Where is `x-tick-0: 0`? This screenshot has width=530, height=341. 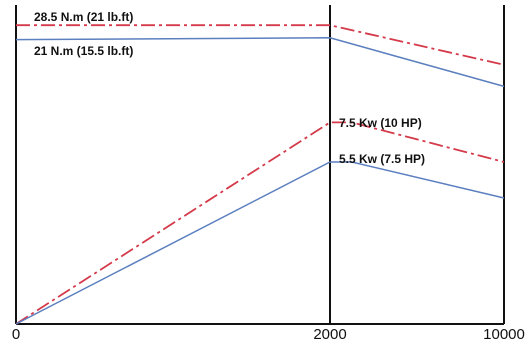
x-tick-0: 0 is located at coordinates (16, 333).